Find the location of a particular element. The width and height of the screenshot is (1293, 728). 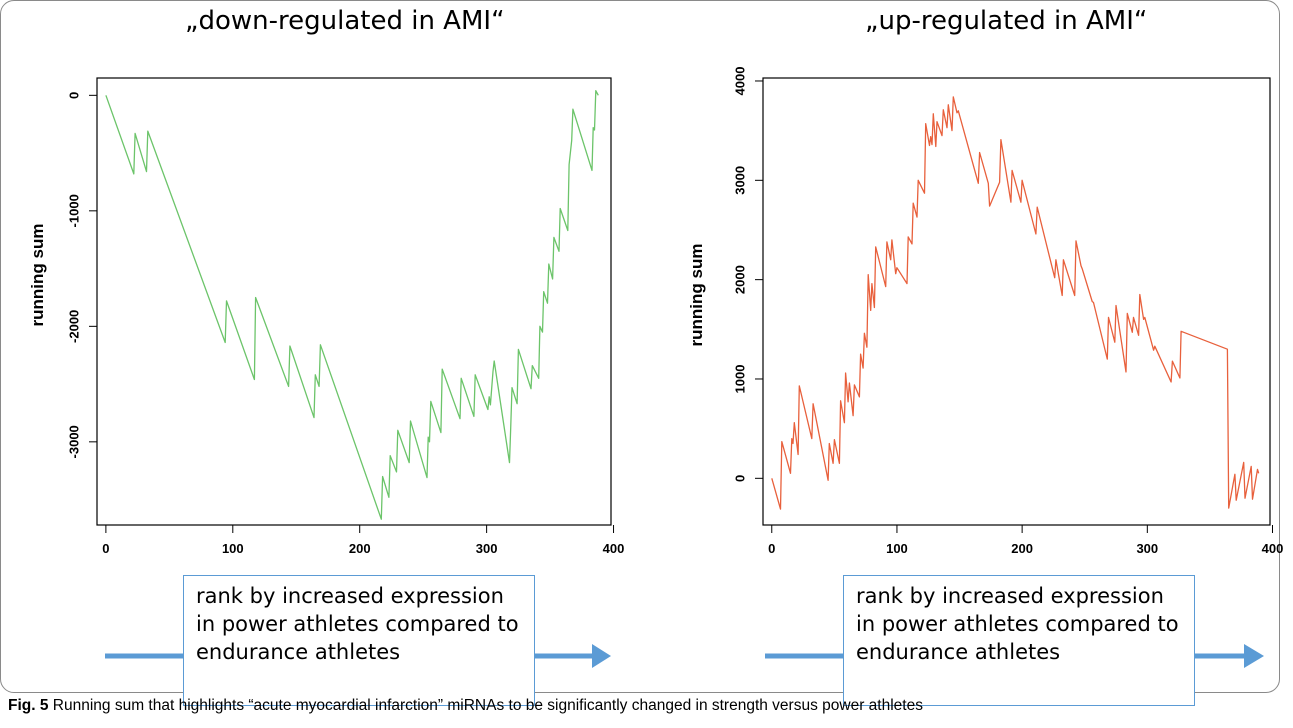

caption-label: Fig. 5 is located at coordinates (28, 705).